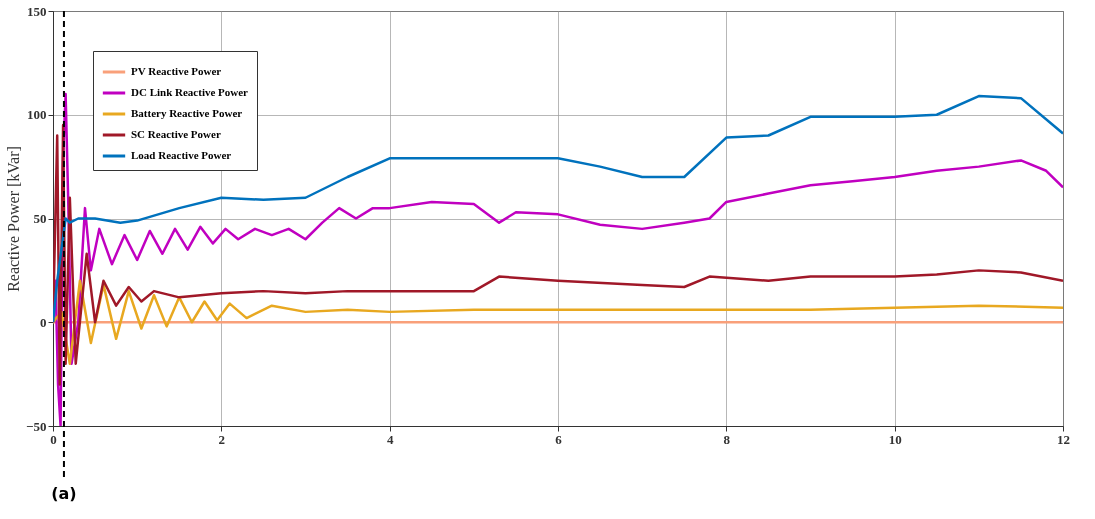  Describe the element at coordinates (40, 218) in the screenshot. I see `y-tick-label: 50` at that location.